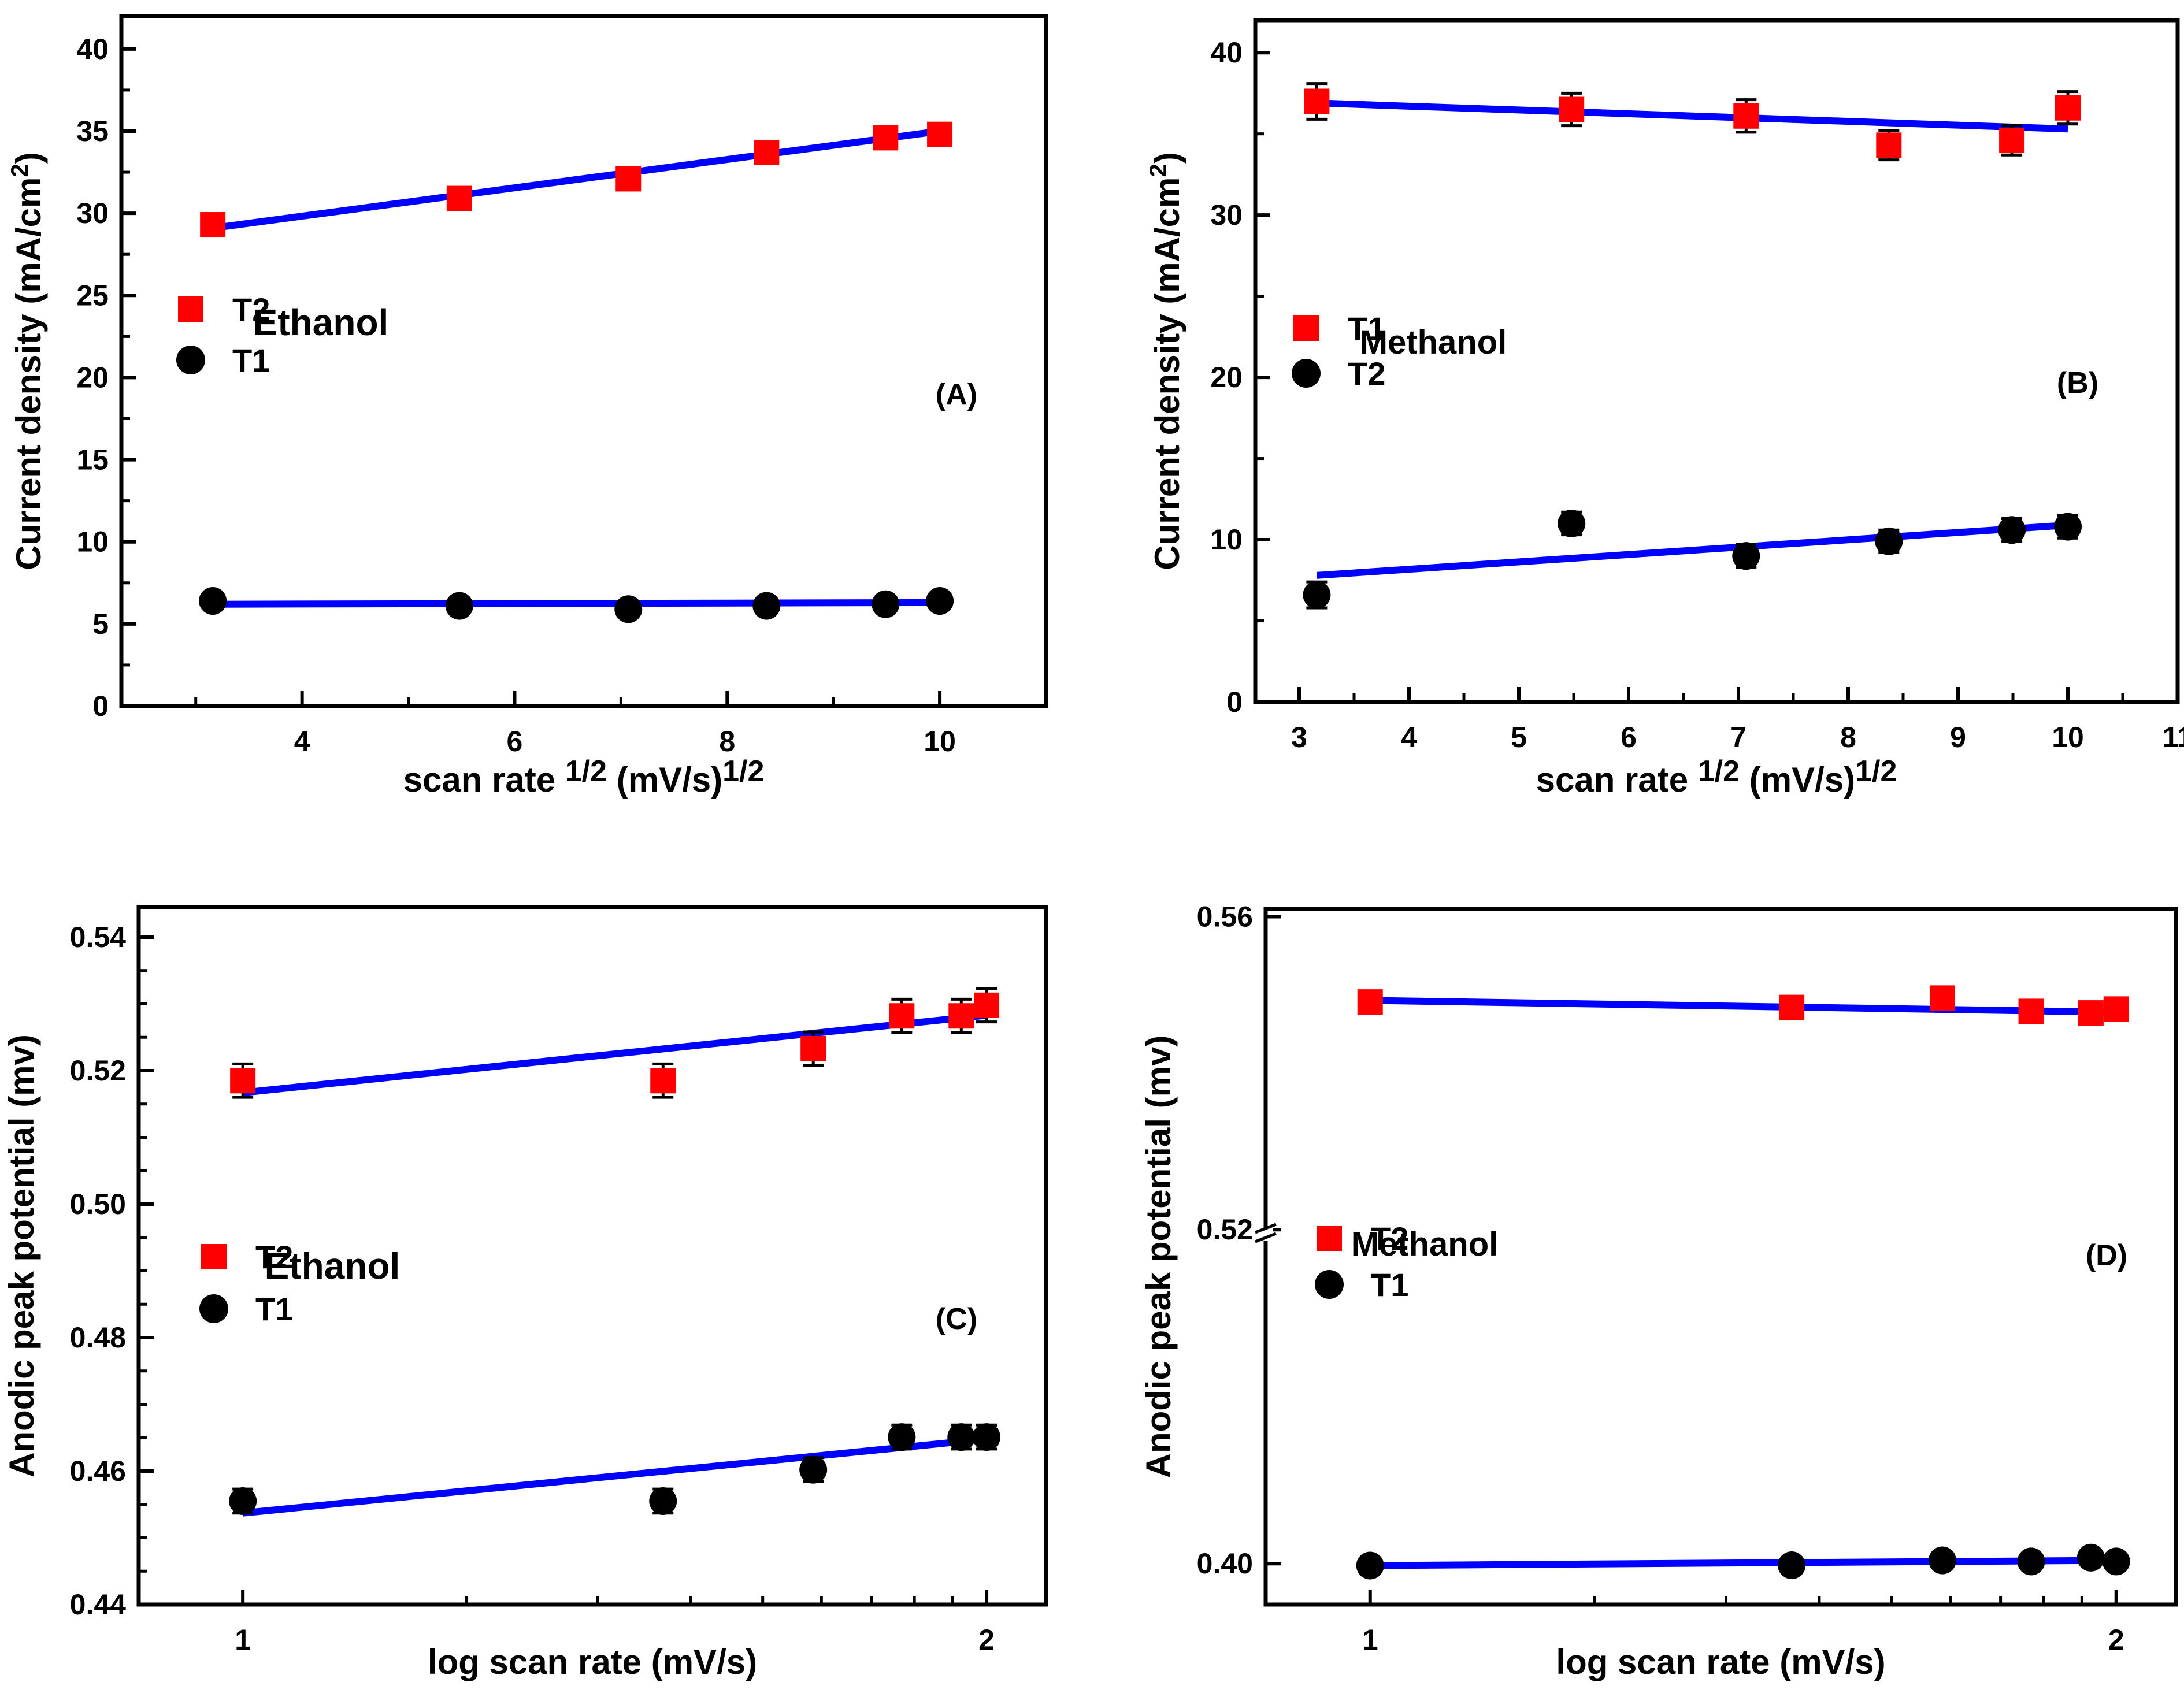  What do you see at coordinates (956, 394) in the screenshot?
I see `panel-label: (A)` at bounding box center [956, 394].